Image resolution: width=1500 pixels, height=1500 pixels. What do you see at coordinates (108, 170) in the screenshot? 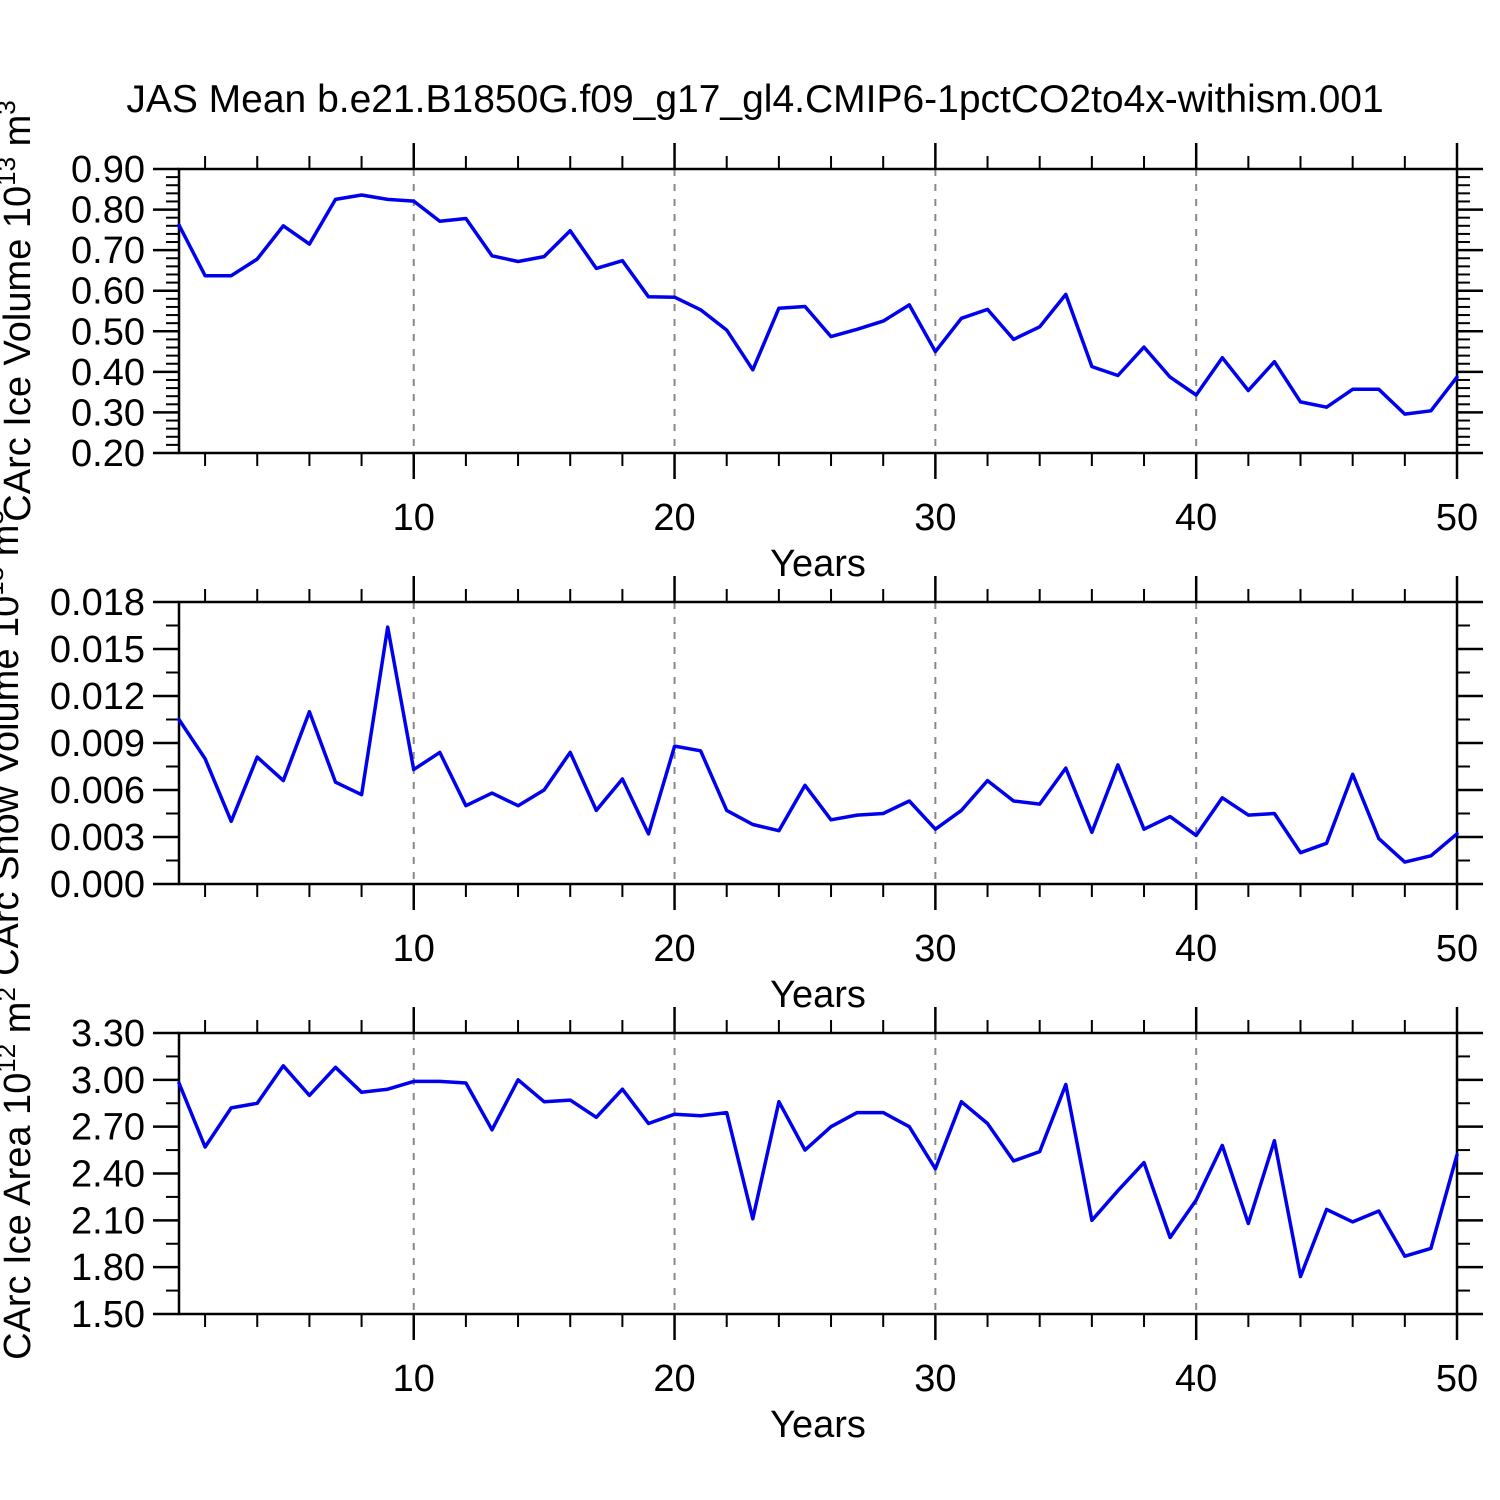
I see `y-tick-label: 0.90` at bounding box center [108, 170].